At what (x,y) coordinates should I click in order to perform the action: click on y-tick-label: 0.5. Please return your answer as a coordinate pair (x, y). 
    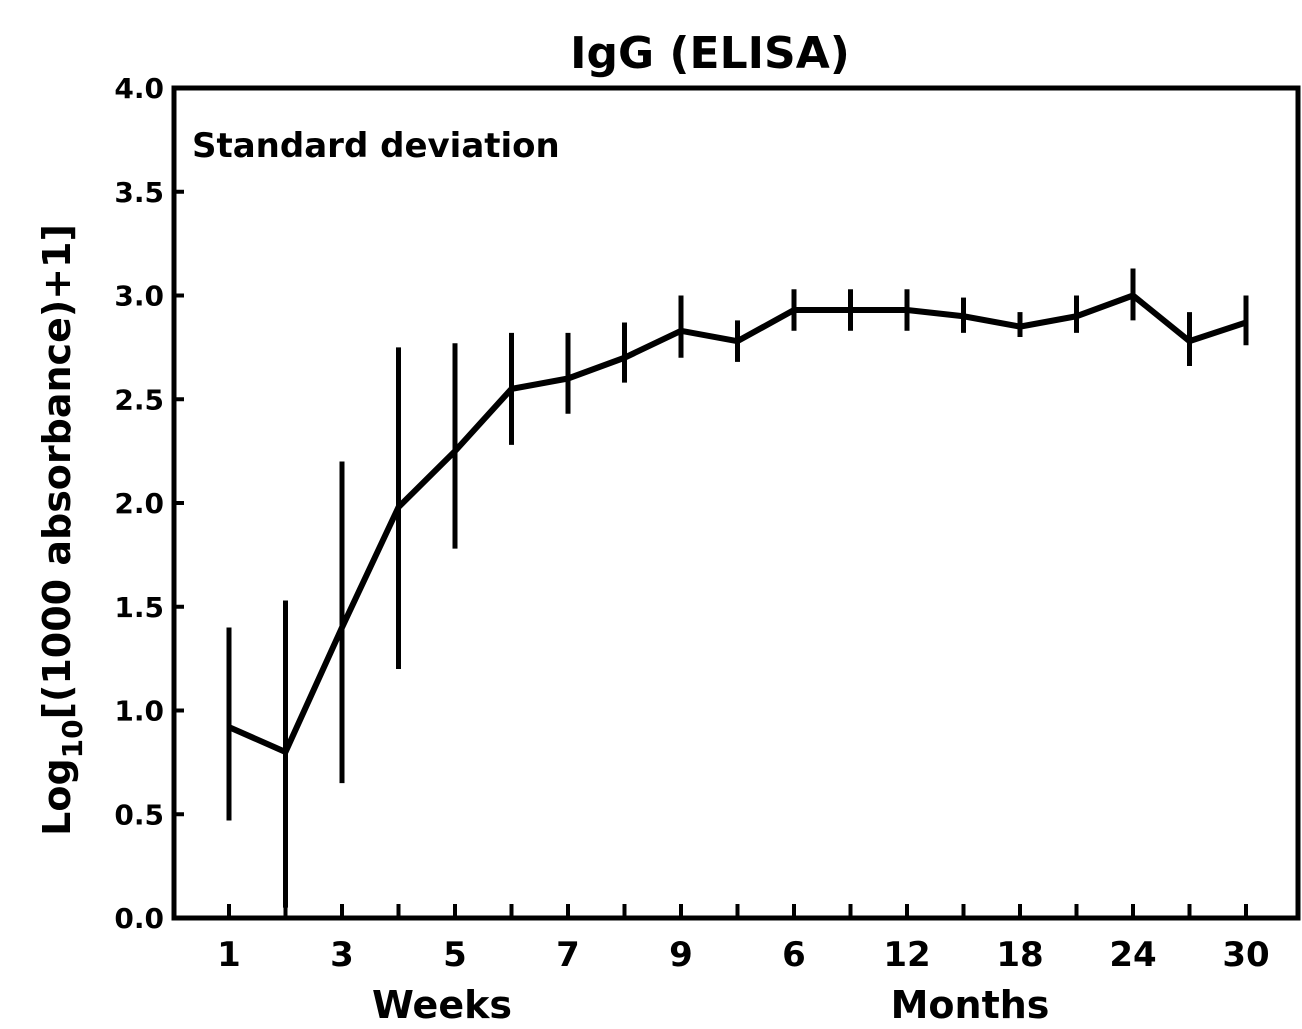
    Looking at the image, I should click on (139, 814).